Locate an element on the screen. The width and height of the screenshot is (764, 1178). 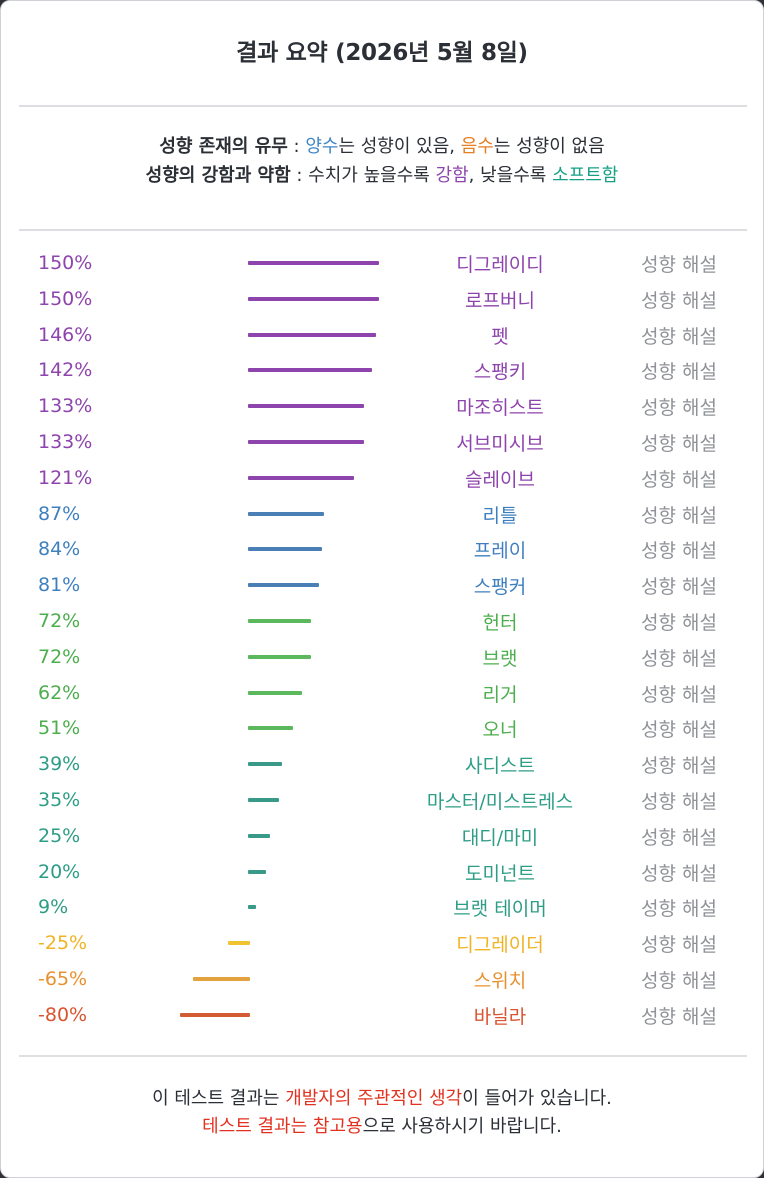
legend-text: : 수치가 높을수록 is located at coordinates (363, 175).